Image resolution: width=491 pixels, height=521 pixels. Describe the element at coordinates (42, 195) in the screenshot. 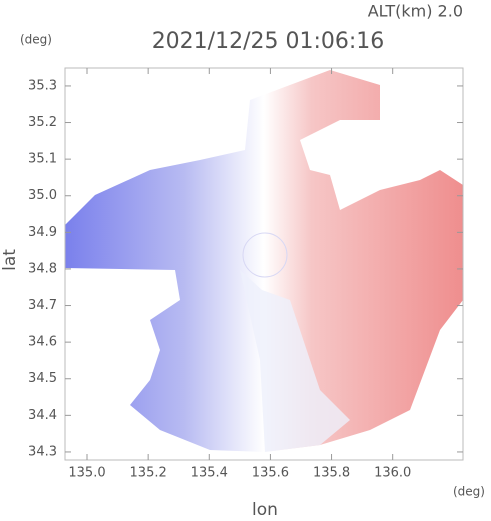

I see `y-tick-label: 35.0` at that location.